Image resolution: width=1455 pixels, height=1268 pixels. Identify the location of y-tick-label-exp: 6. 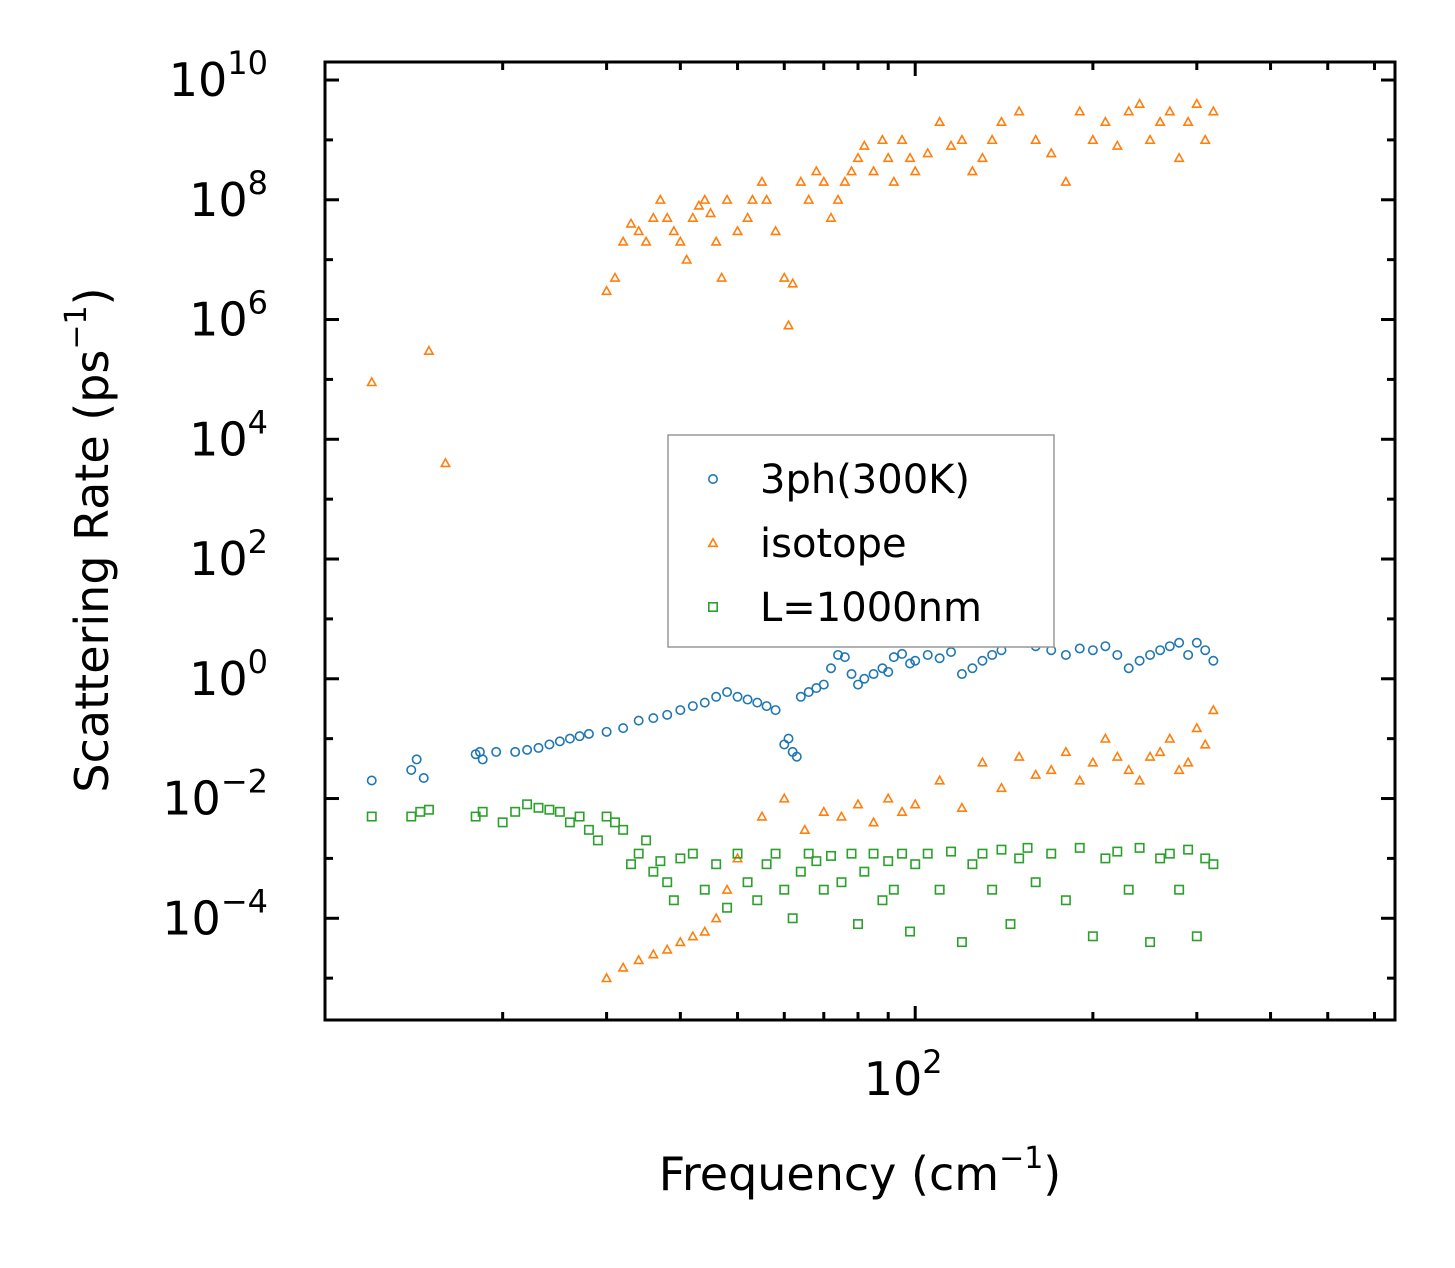
(258, 303).